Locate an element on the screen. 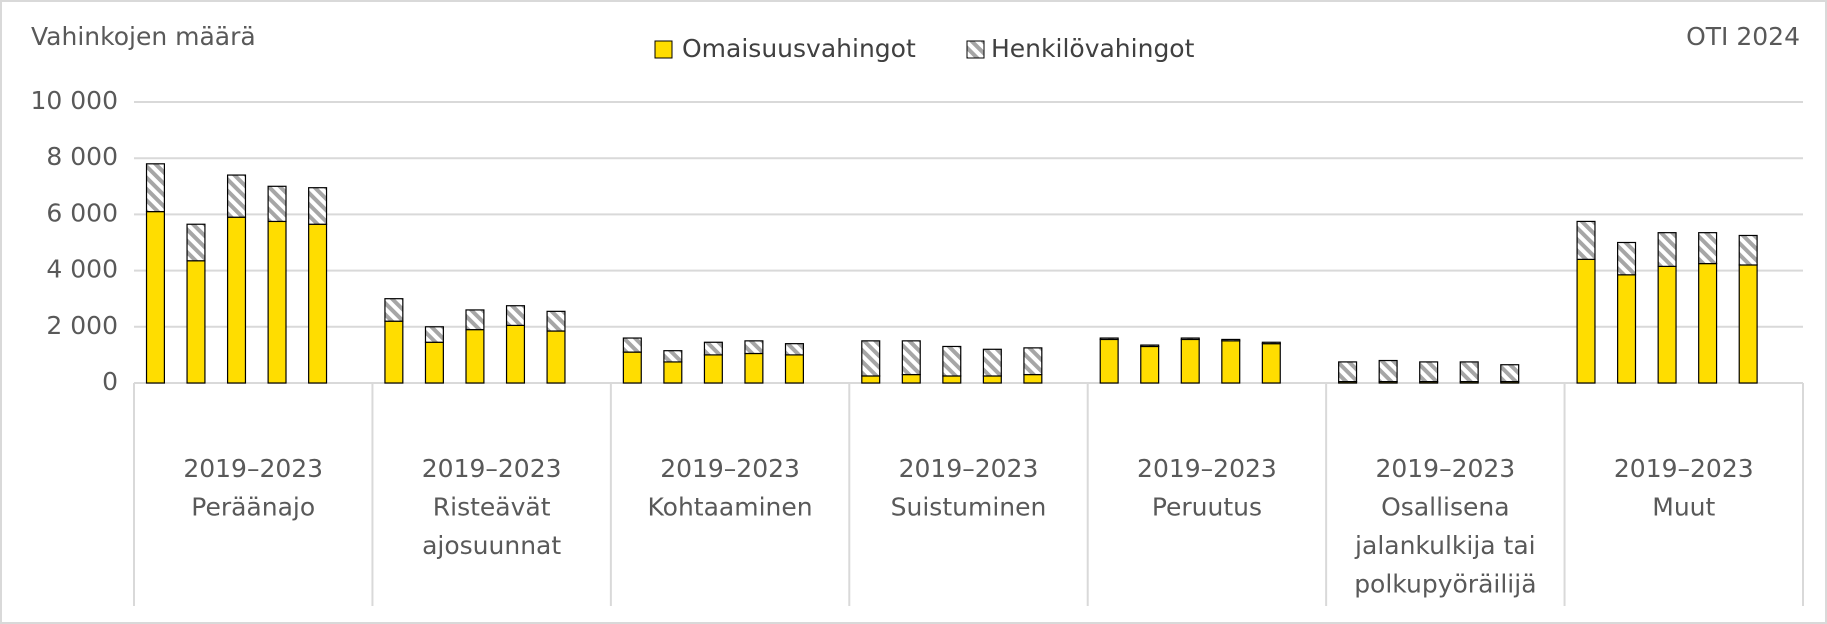  x-tick-label: Peräänajo is located at coordinates (253, 507).